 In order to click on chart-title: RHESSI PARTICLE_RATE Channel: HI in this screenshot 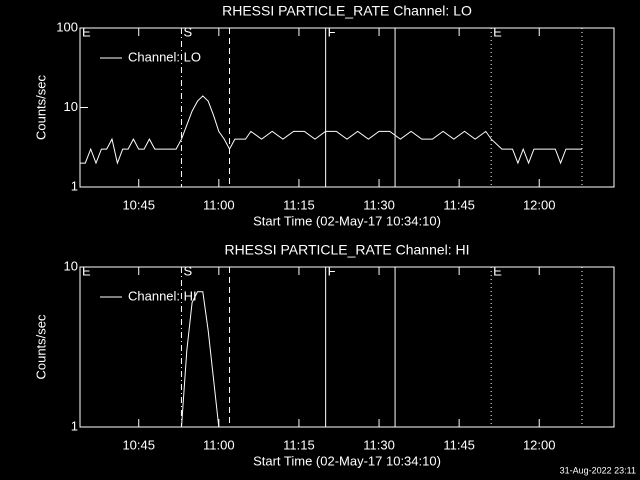, I will do `click(346, 250)`.